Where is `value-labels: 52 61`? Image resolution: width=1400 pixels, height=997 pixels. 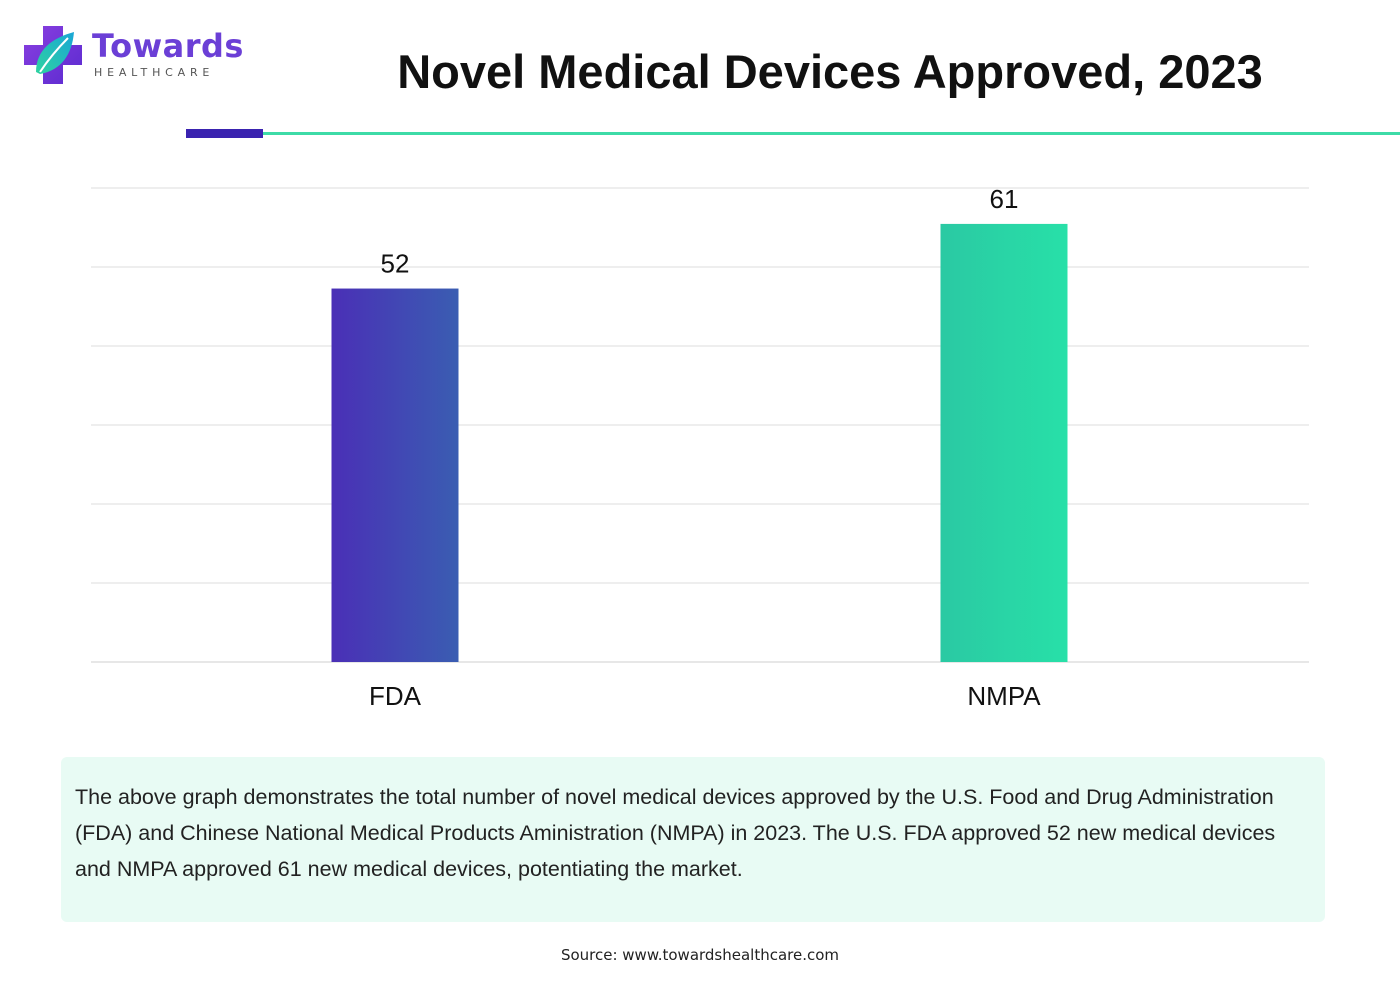 value-labels: 52 61 is located at coordinates (700, 231).